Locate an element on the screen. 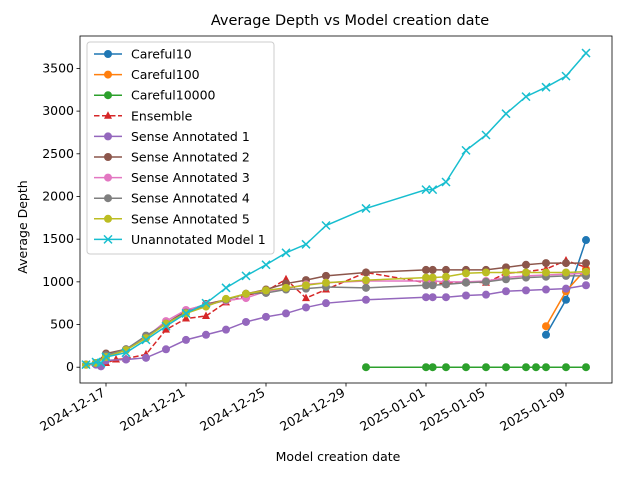 The image size is (640, 480). legend-entry: Sense Annotated 3 is located at coordinates (172, 177).